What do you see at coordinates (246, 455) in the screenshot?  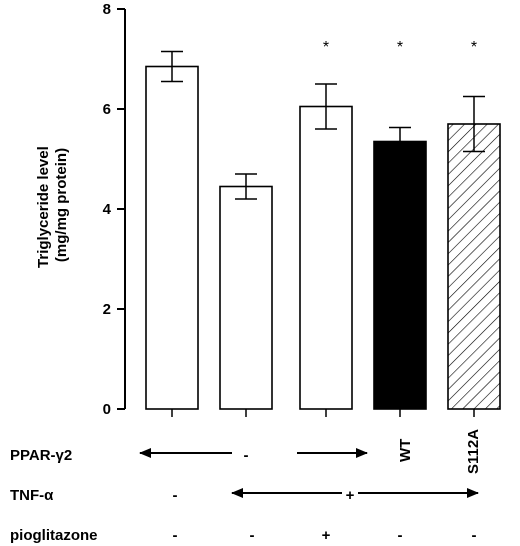 I see `ppar-cell-2: -` at bounding box center [246, 455].